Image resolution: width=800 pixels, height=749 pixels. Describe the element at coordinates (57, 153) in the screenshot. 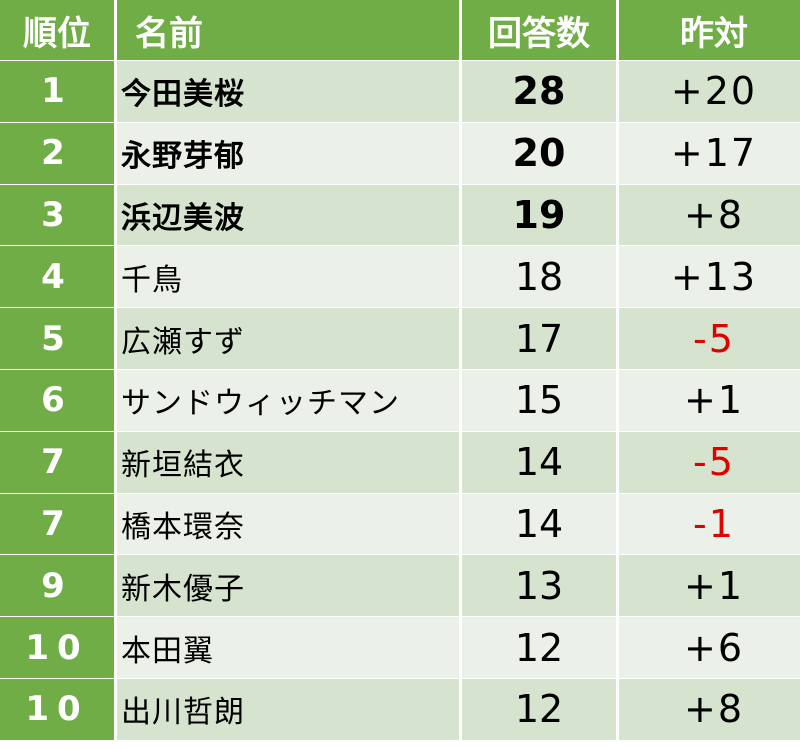

I see `rank-cell: 2` at that location.